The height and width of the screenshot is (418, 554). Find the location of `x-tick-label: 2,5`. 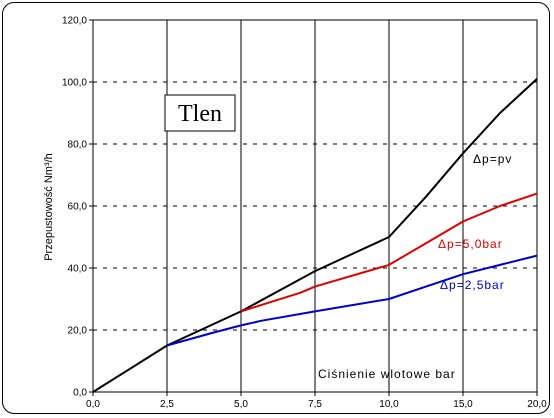

x-tick-label: 2,5 is located at coordinates (167, 404).